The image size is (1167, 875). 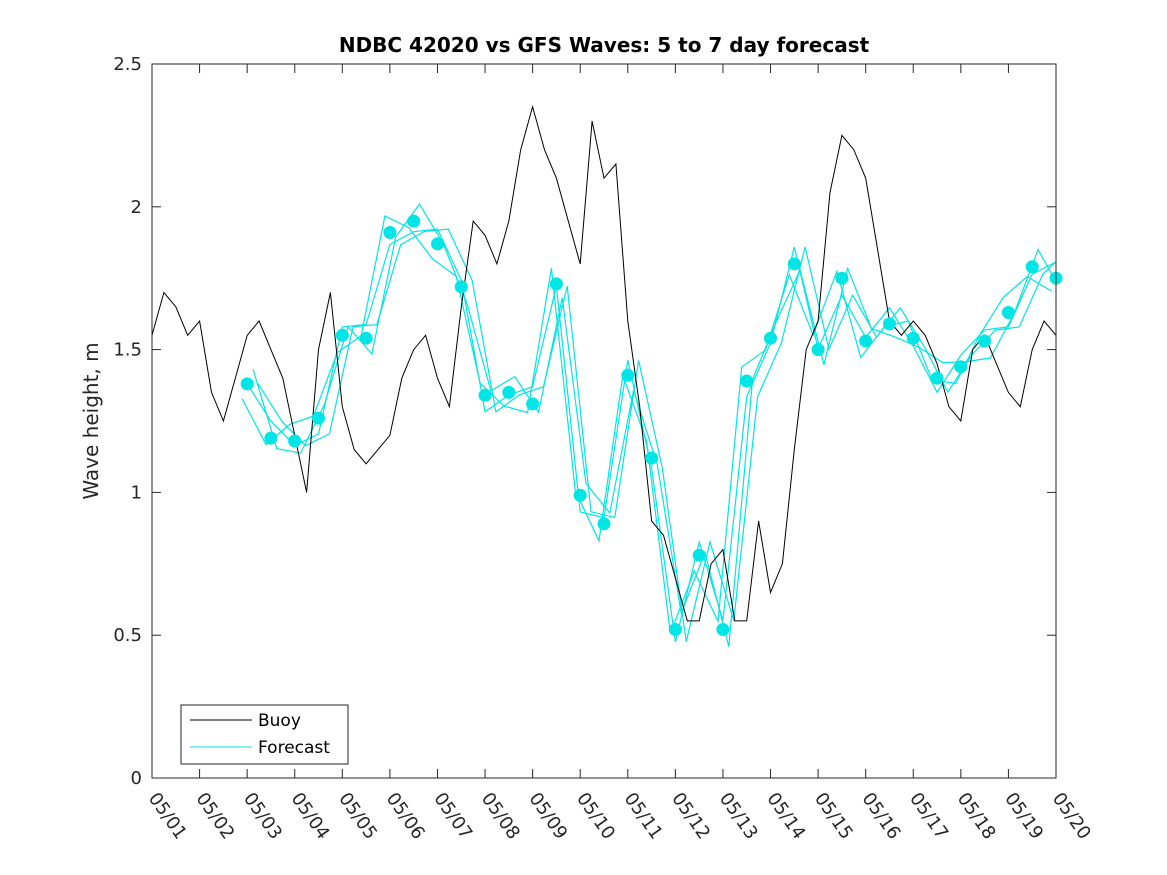 I want to click on legend: Buoy Forecast, so click(x=264, y=734).